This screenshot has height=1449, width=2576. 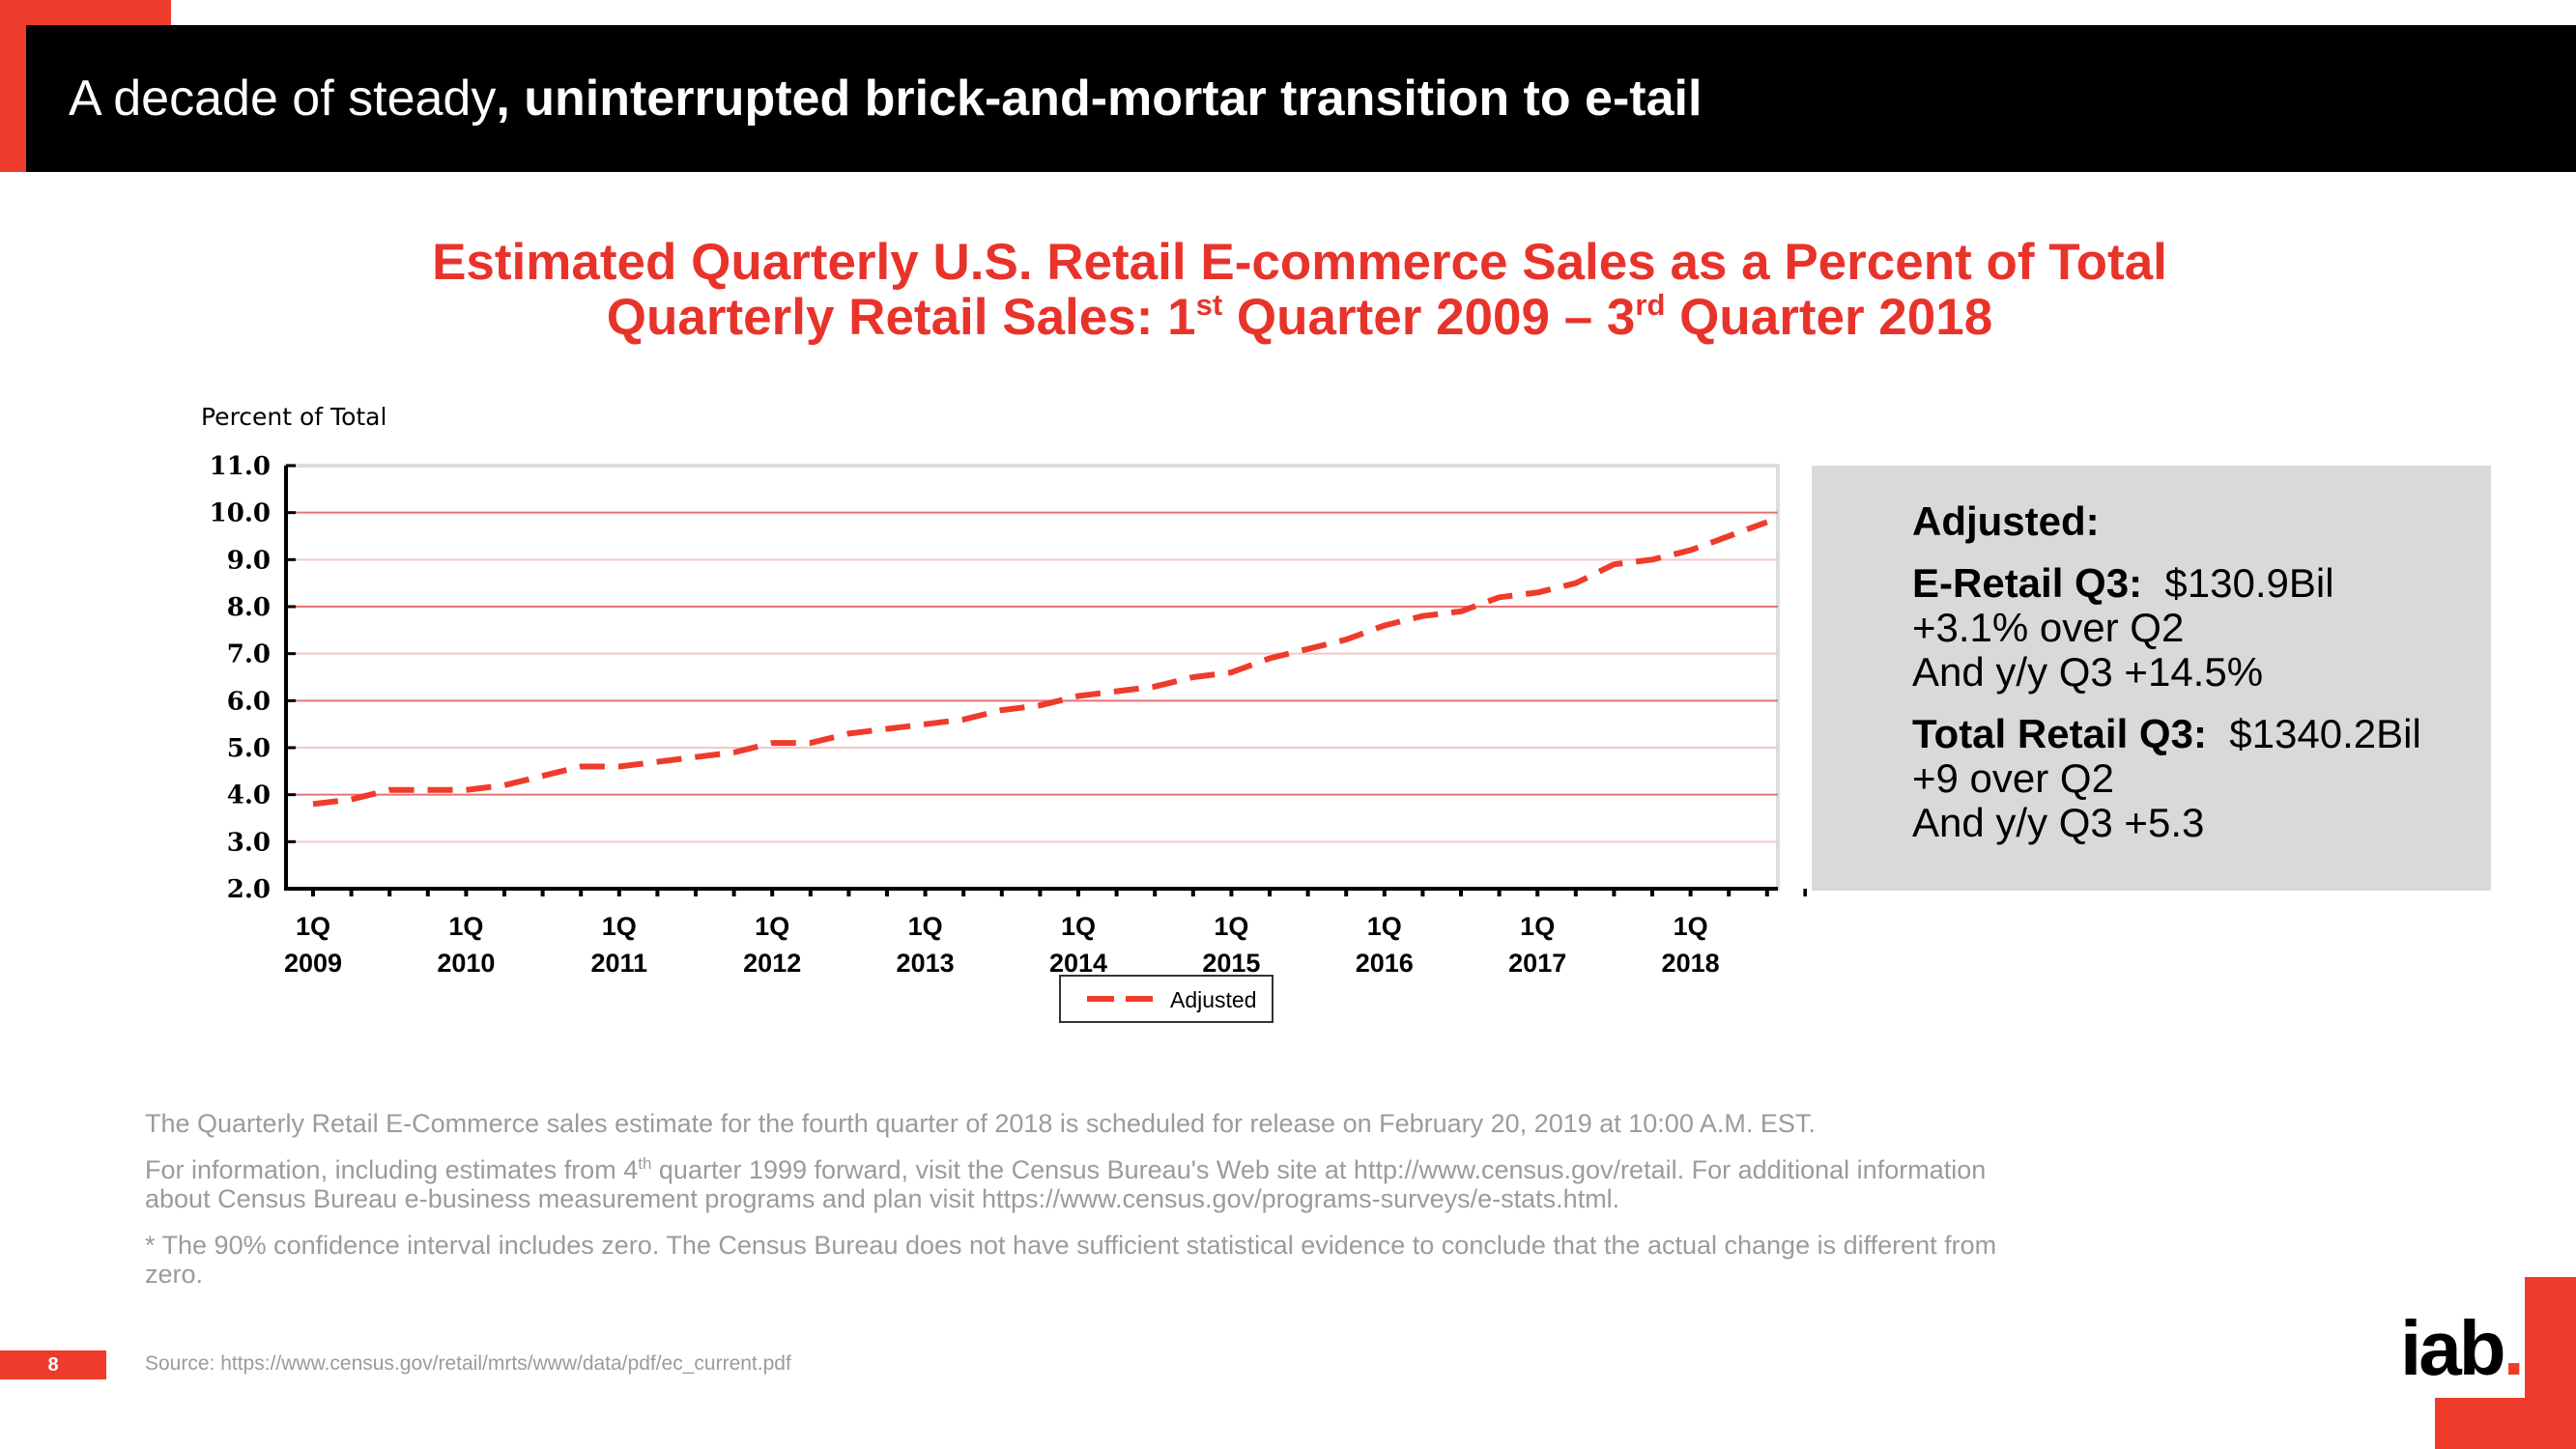 What do you see at coordinates (772, 963) in the screenshot?
I see `x-tick-label-year: 2012` at bounding box center [772, 963].